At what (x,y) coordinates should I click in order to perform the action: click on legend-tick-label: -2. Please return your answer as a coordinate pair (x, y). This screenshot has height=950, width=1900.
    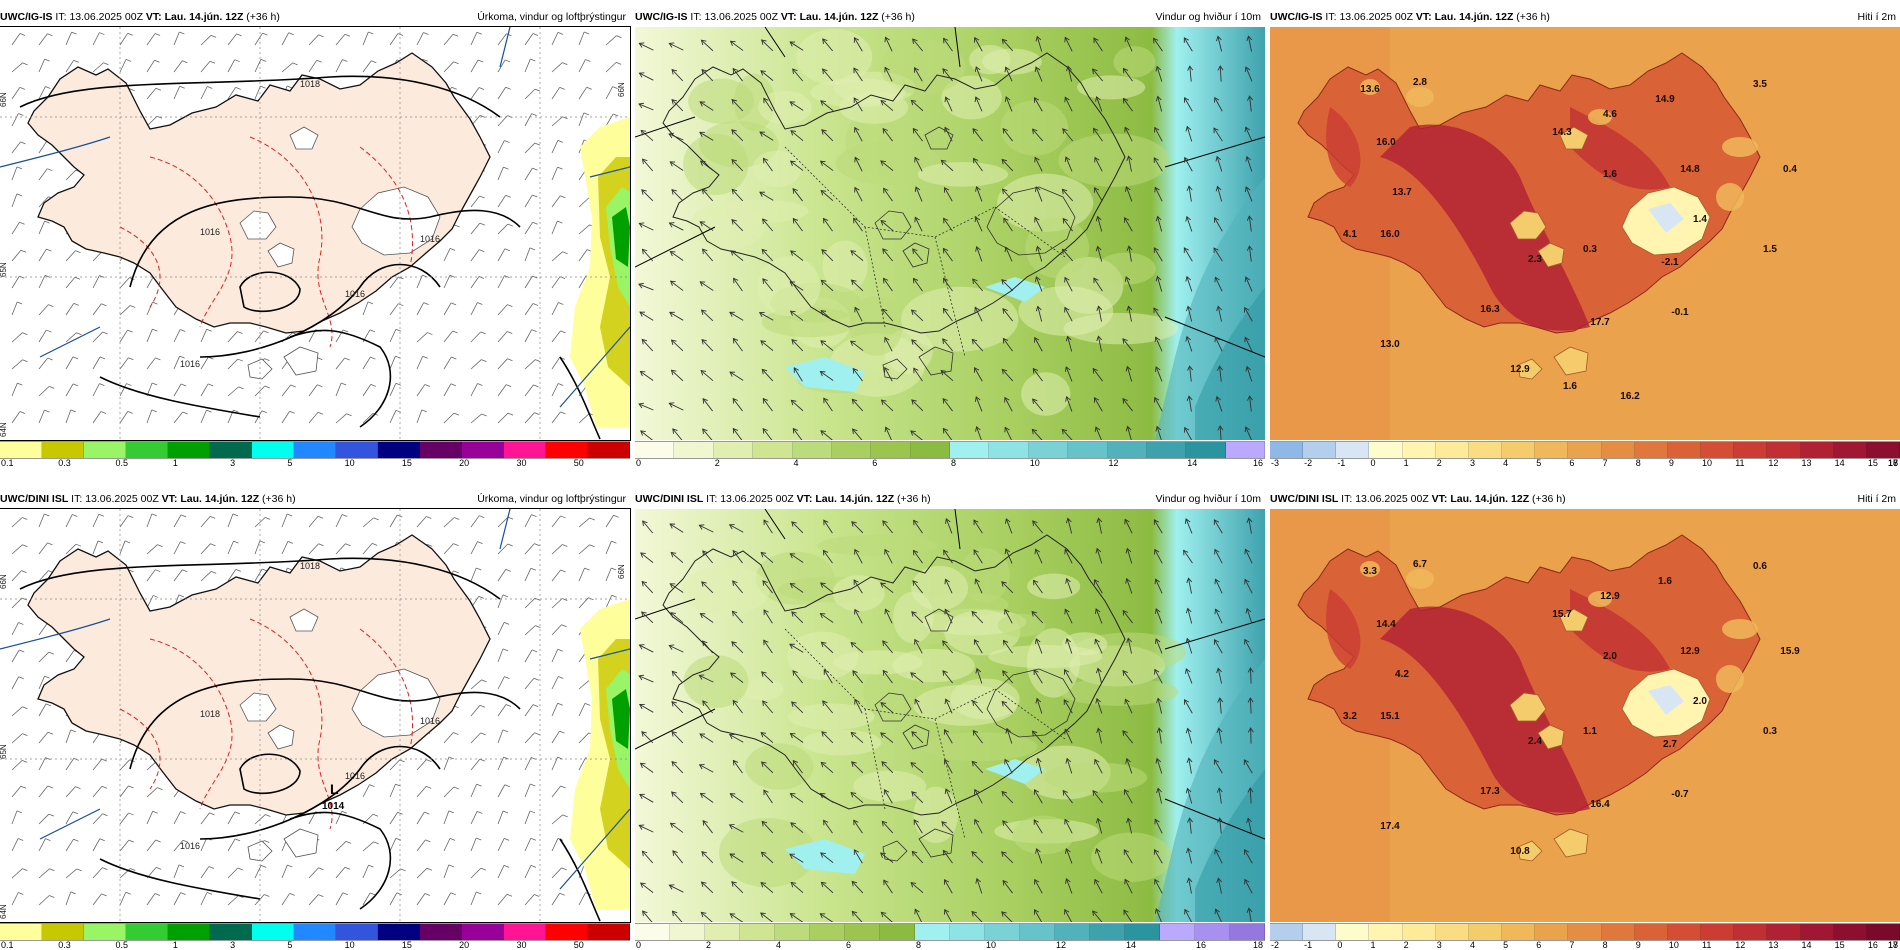
    Looking at the image, I should click on (1308, 463).